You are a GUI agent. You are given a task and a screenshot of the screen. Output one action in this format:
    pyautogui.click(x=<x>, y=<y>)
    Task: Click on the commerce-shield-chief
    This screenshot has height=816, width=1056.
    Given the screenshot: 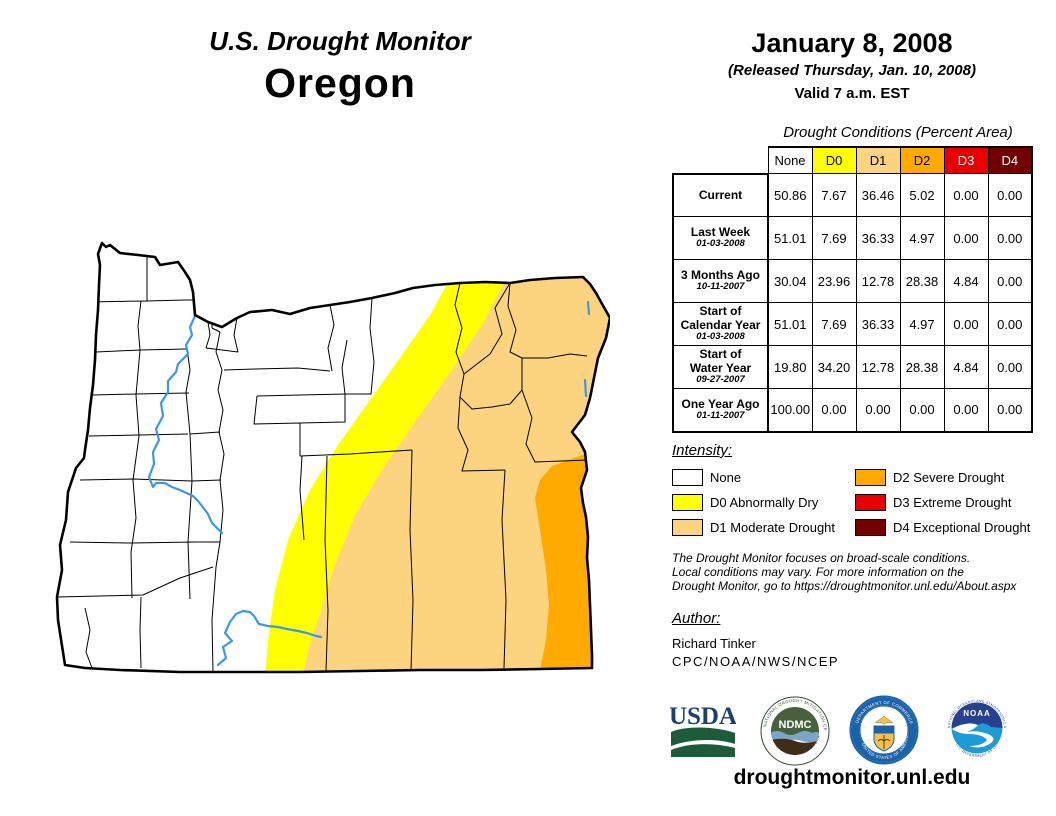 What is the action you would take?
    pyautogui.click(x=884, y=730)
    